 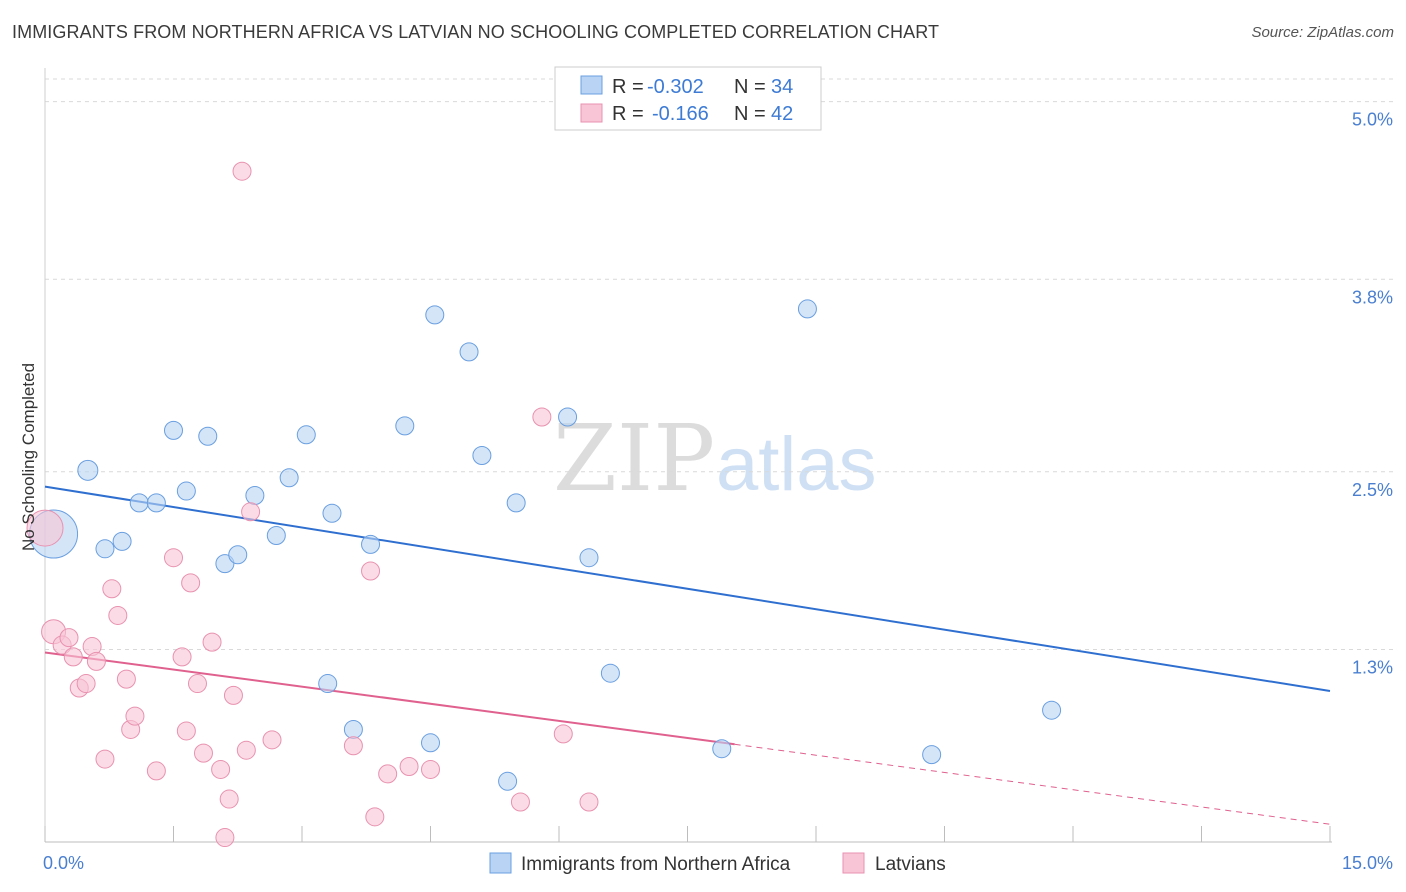 I want to click on x-tick-label-max: 15.0%, so click(x=1367, y=863).